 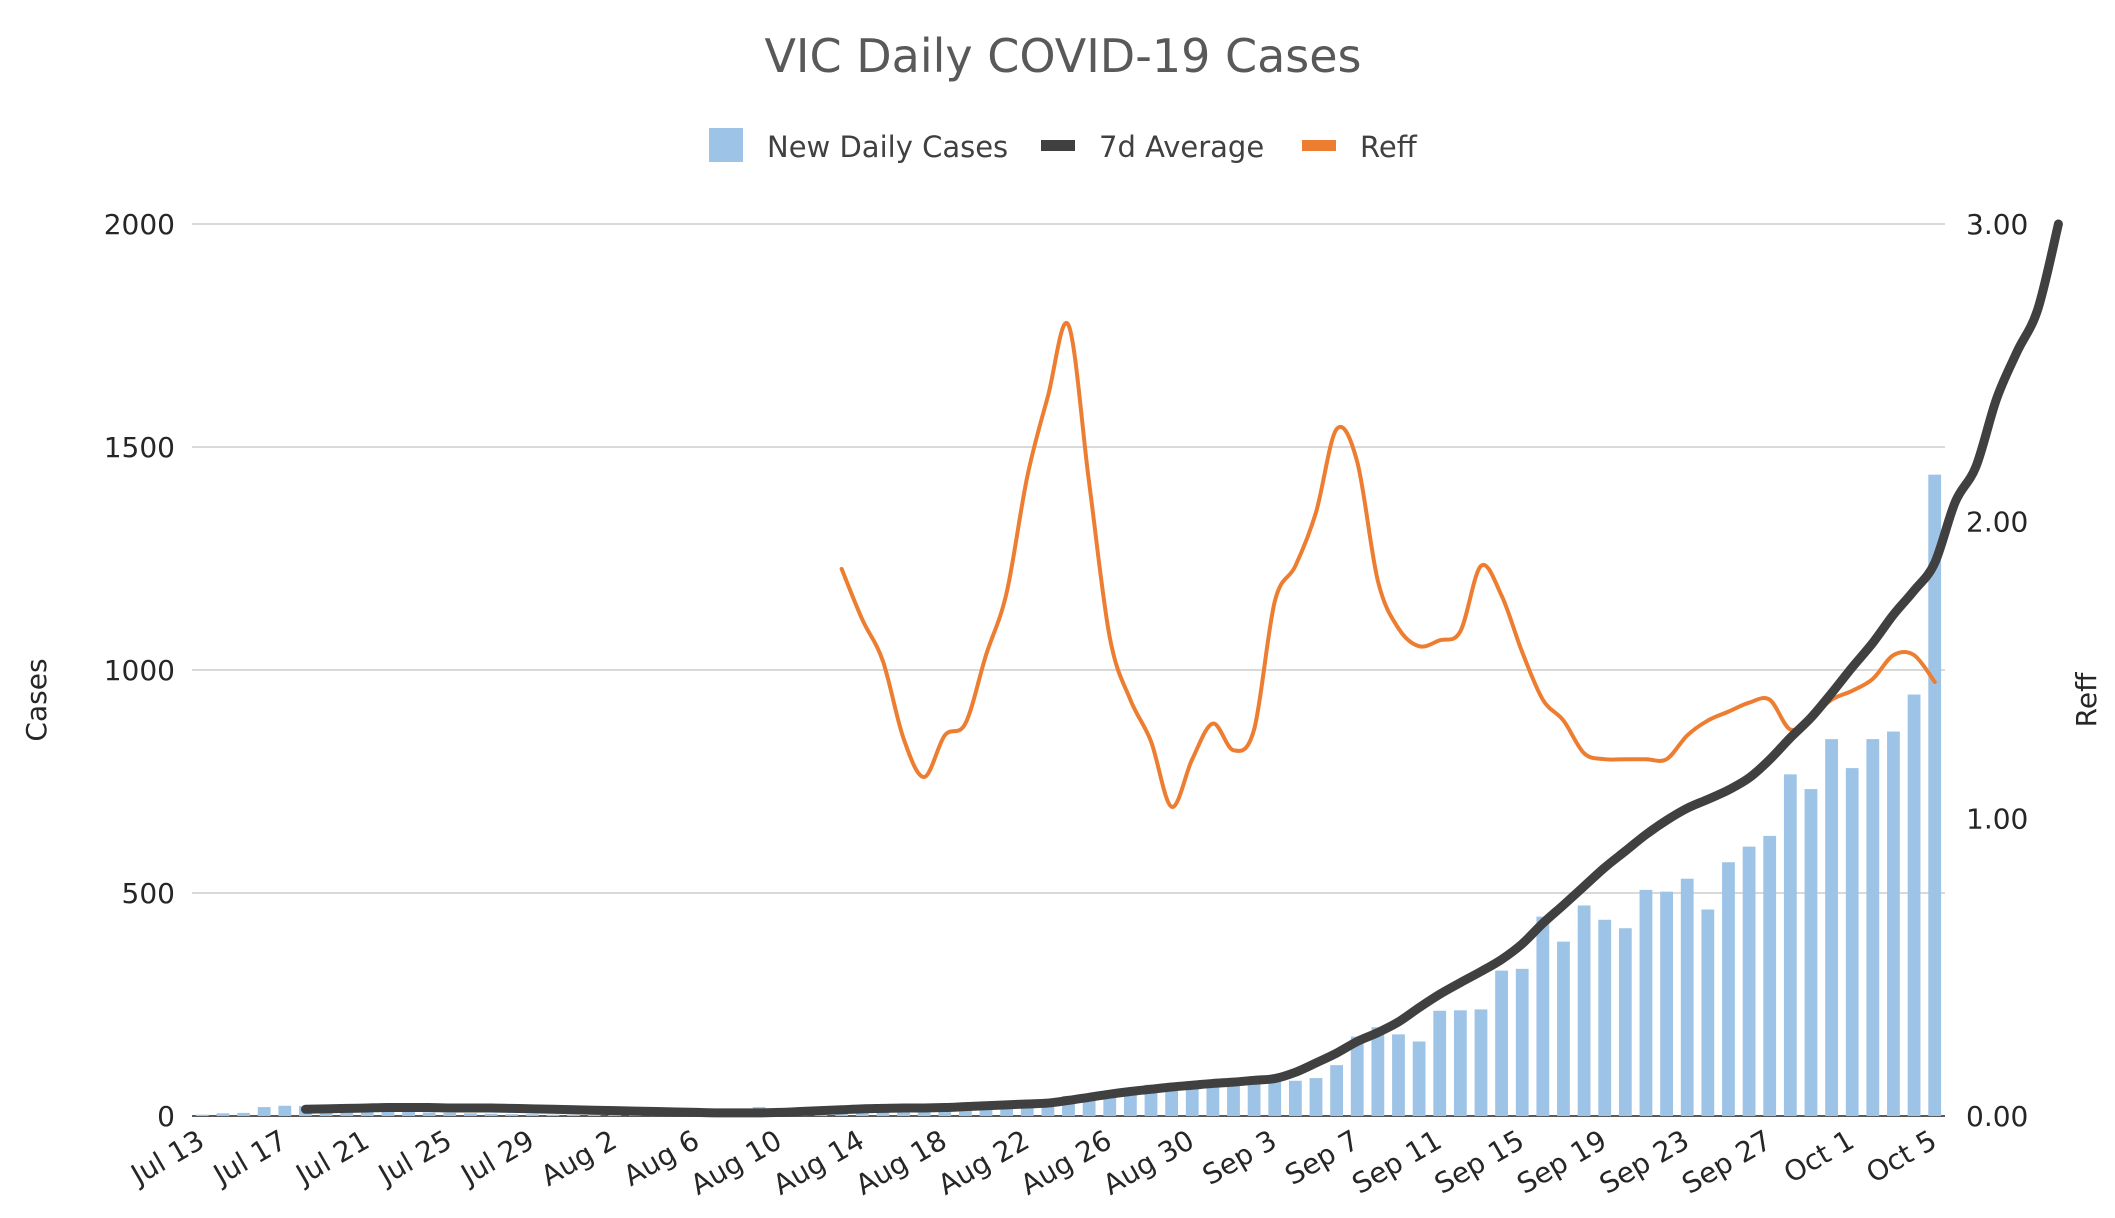 What do you see at coordinates (1319, 145) in the screenshot?
I see `legend-swatch-reff` at bounding box center [1319, 145].